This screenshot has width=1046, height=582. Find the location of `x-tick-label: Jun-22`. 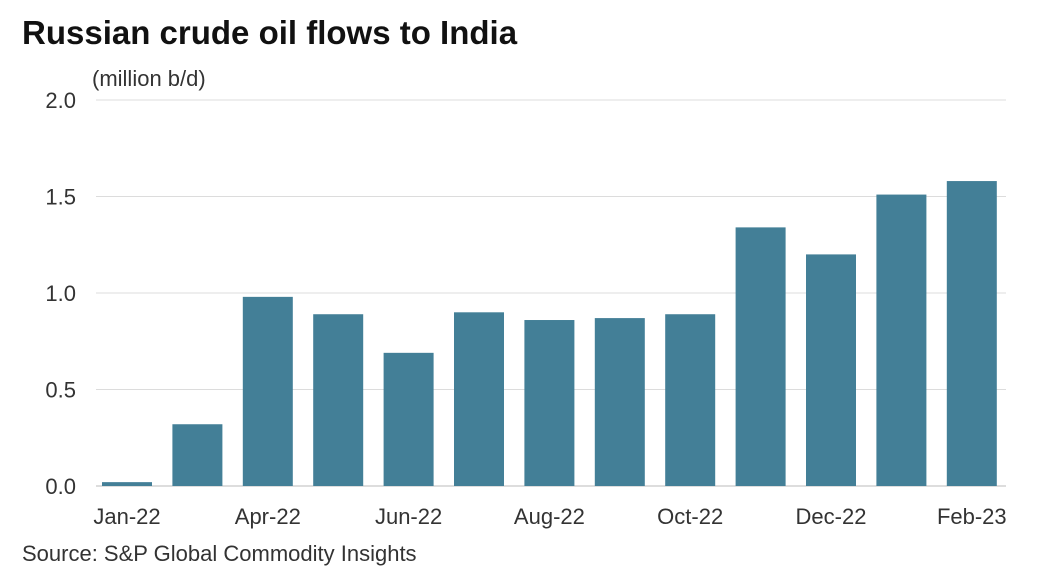

x-tick-label: Jun-22 is located at coordinates (408, 516).